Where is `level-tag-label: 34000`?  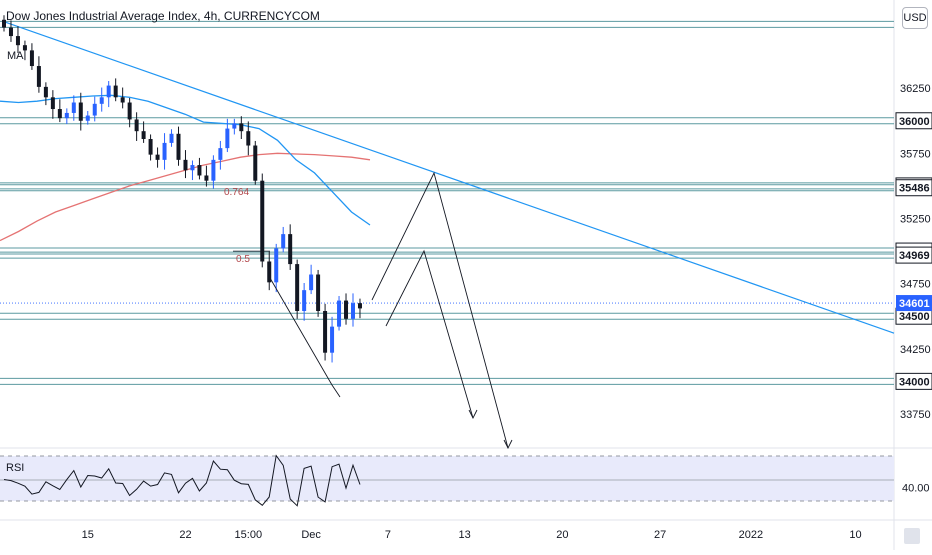
level-tag-label: 34000 is located at coordinates (914, 382).